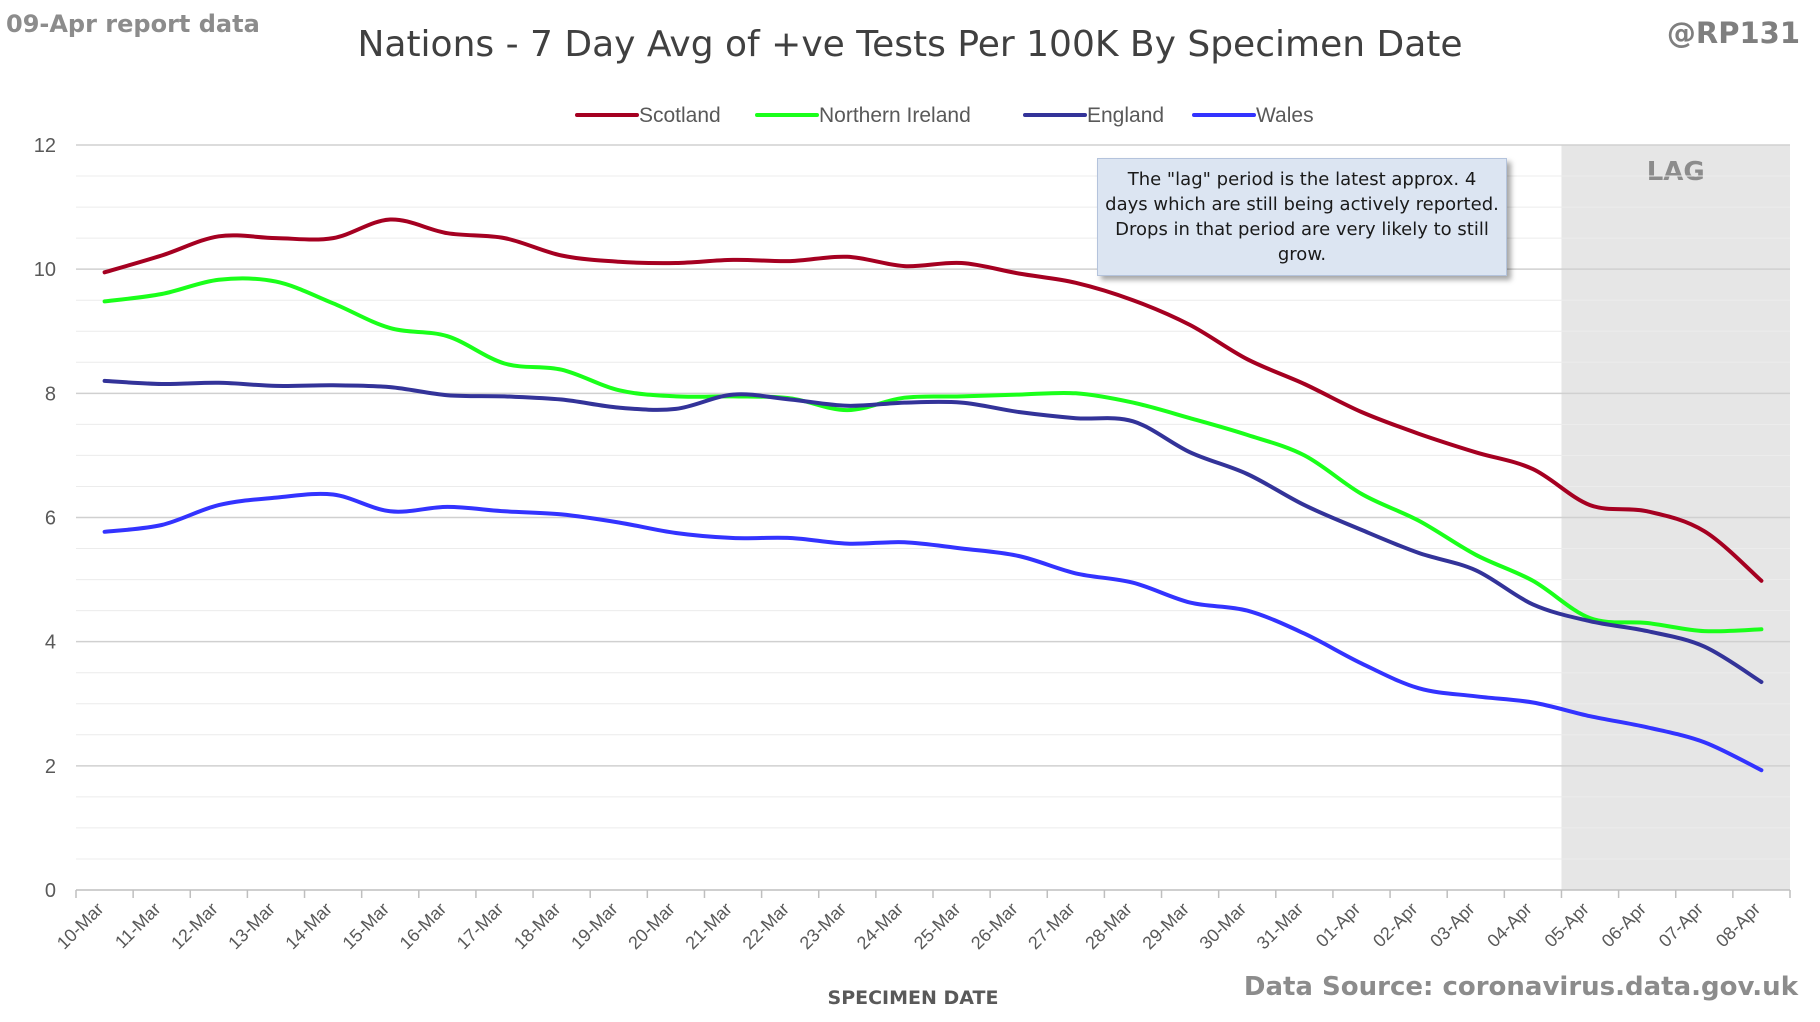 This screenshot has height=1022, width=1820. What do you see at coordinates (651, 926) in the screenshot?
I see `x-tick-label: 20-Mar` at bounding box center [651, 926].